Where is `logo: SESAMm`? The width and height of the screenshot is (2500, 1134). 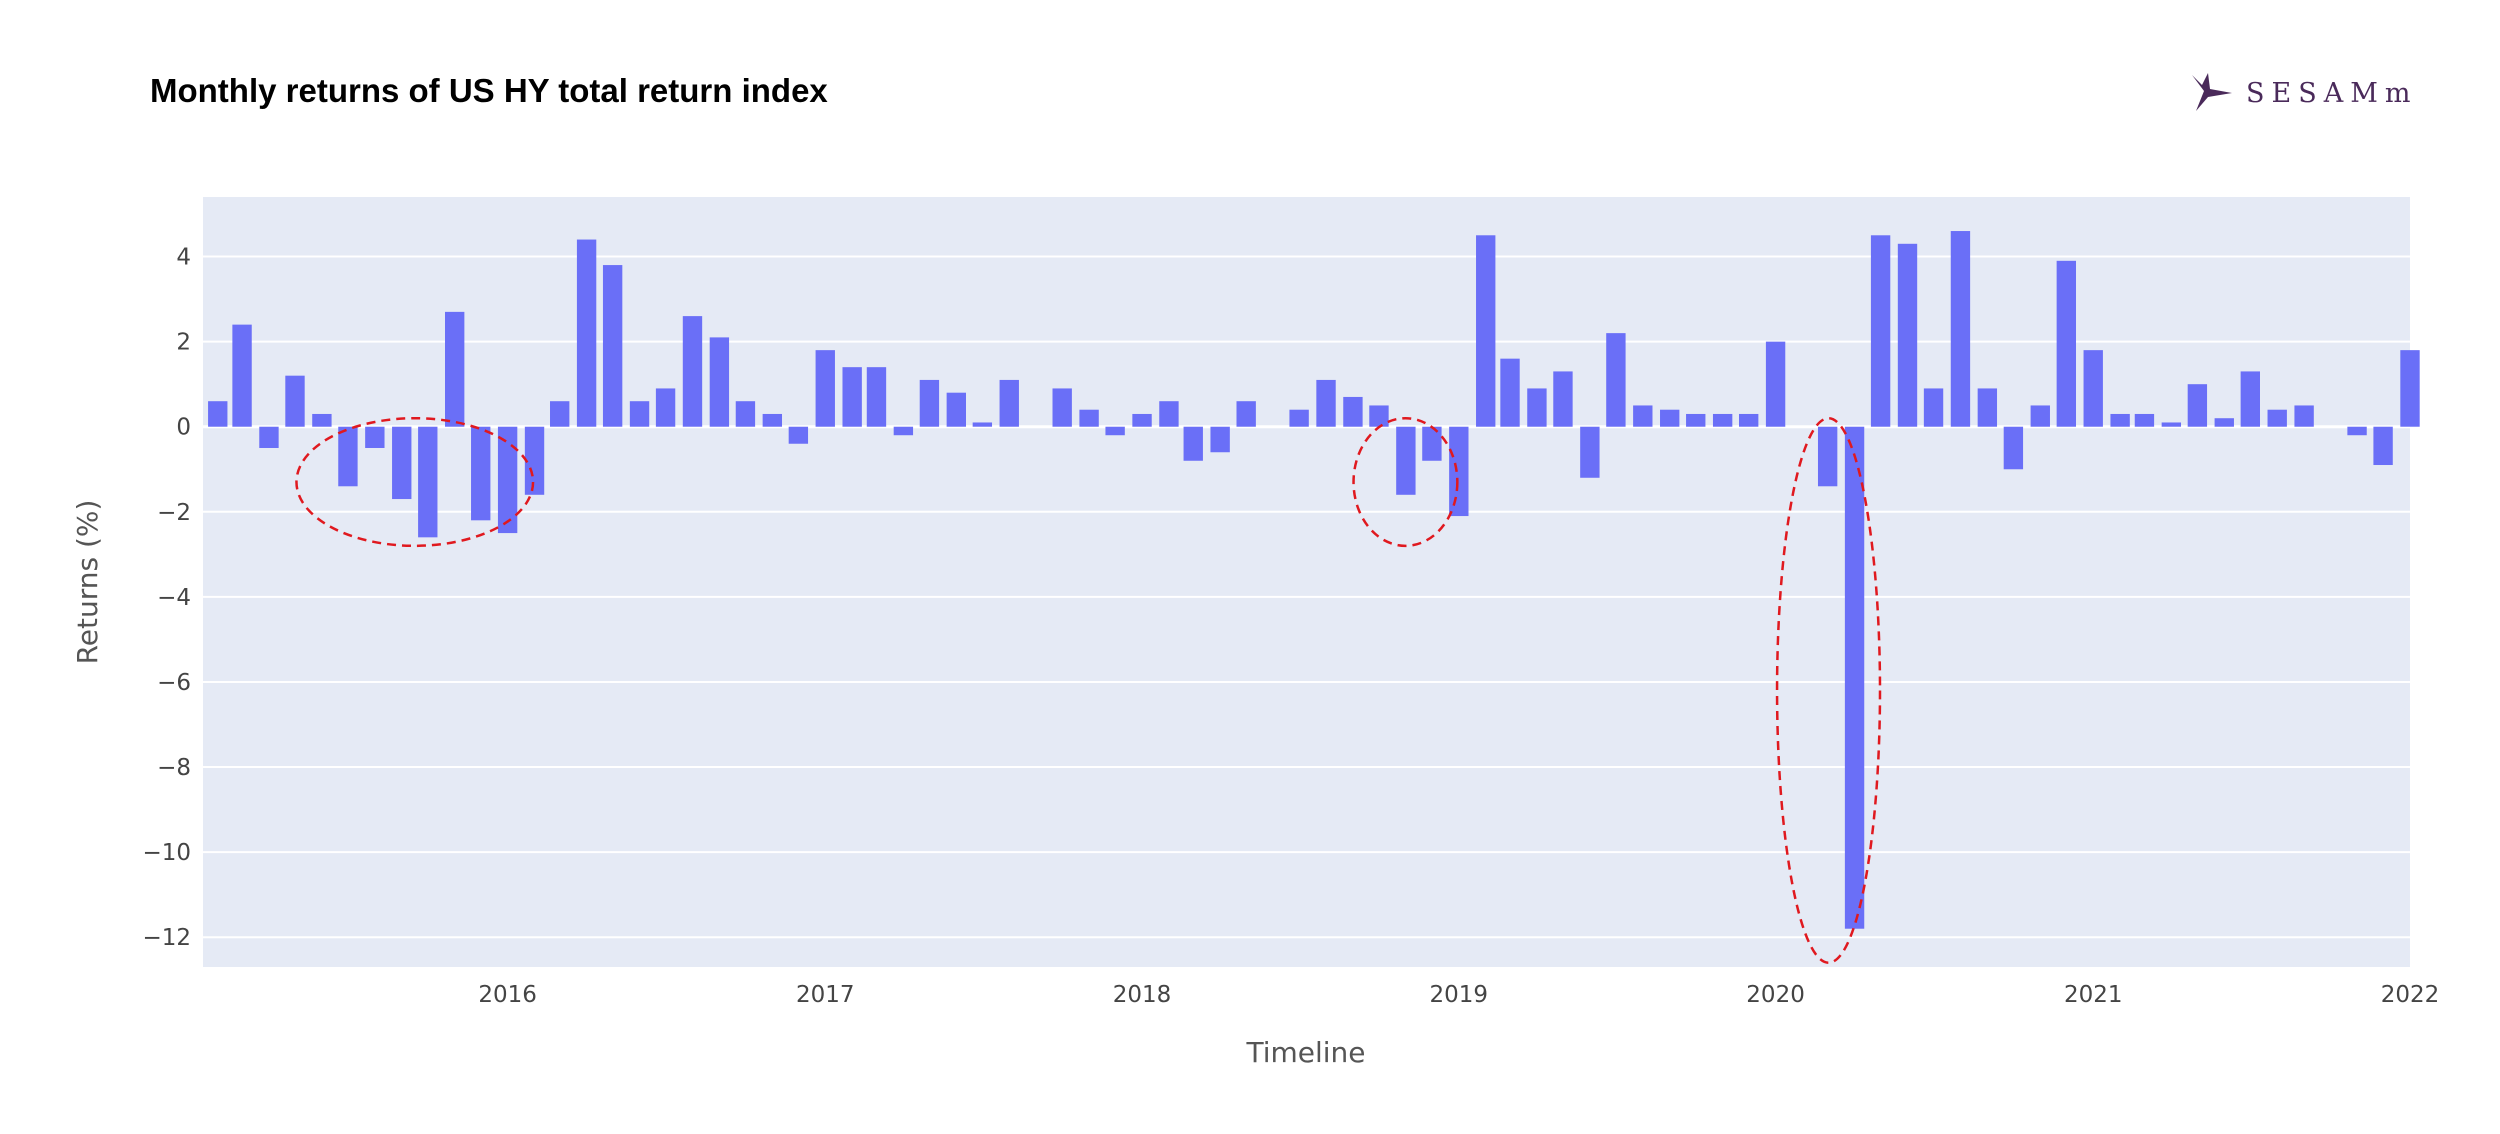
logo: SESAMm is located at coordinates (2302, 93).